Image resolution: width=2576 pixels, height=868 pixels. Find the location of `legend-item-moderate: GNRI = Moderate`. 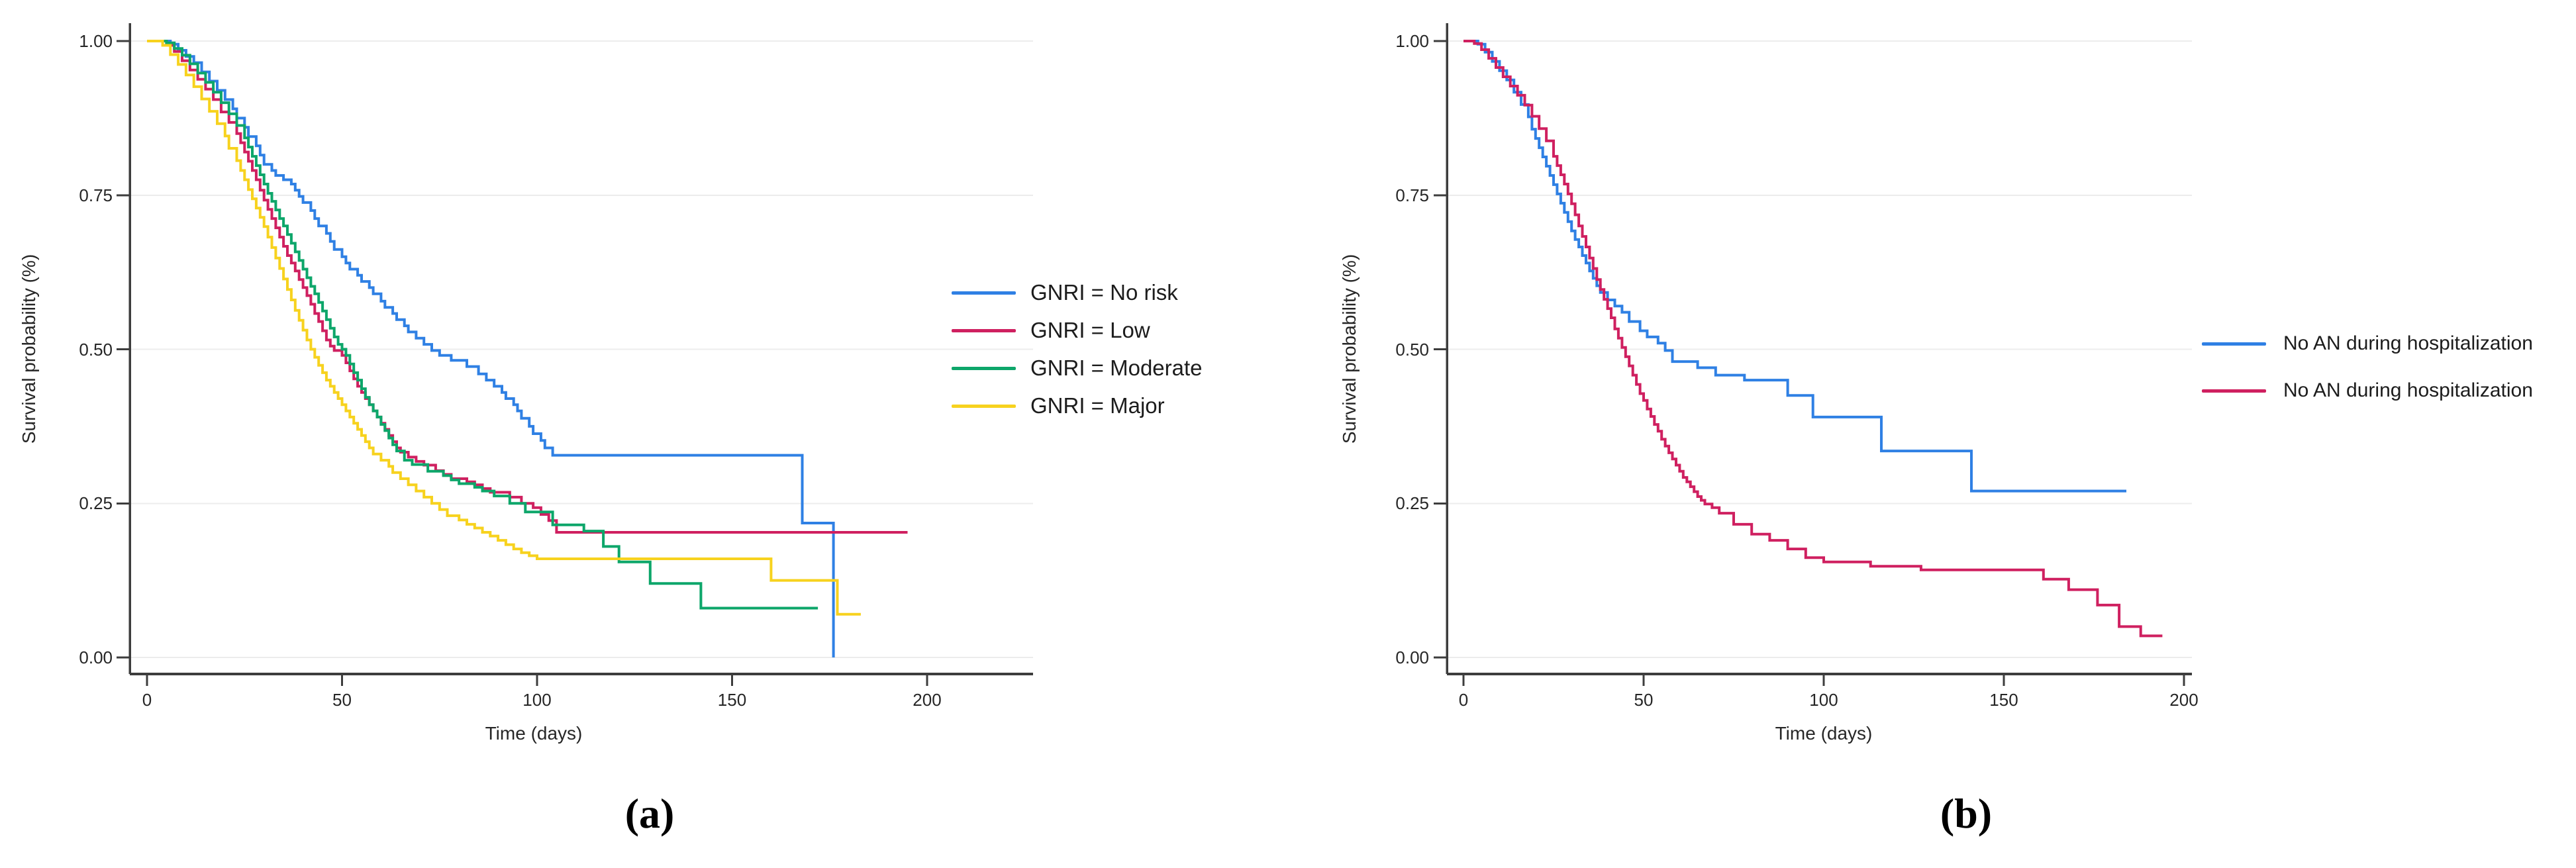

legend-item-moderate: GNRI = Moderate is located at coordinates (1077, 368).